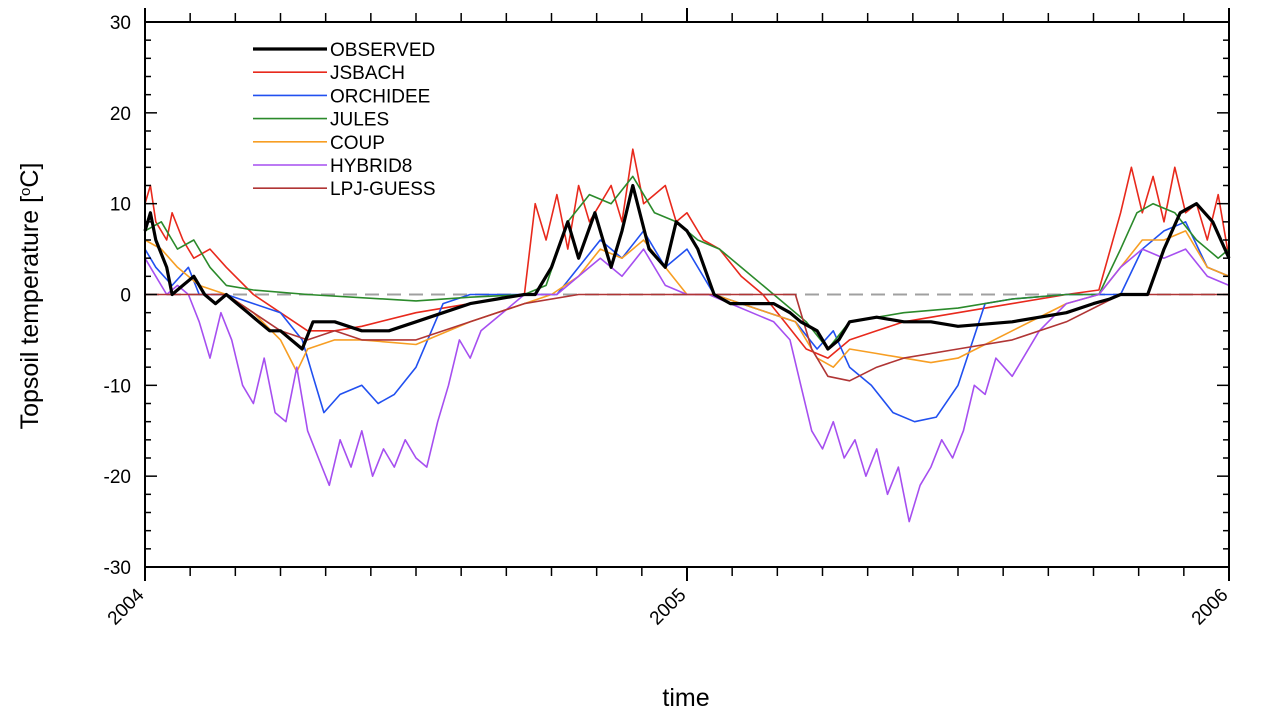 Image resolution: width=1263 pixels, height=720 pixels. Describe the element at coordinates (668, 607) in the screenshot. I see `x-tick-label: 2005` at that location.